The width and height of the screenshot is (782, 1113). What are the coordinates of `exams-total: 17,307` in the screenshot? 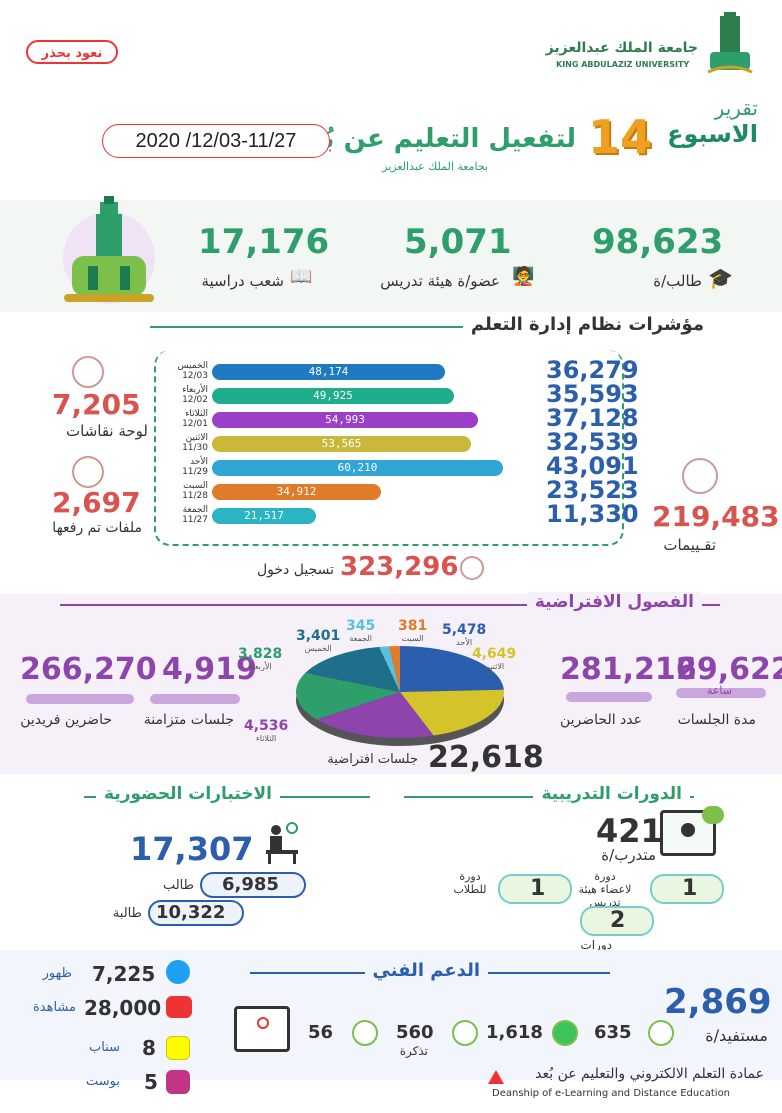 It's located at (192, 849).